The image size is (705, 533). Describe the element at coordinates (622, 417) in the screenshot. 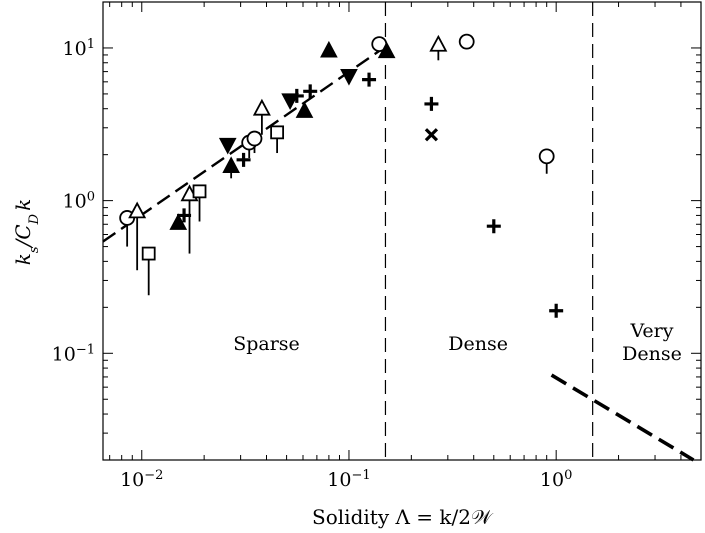

I see `fit-line` at that location.